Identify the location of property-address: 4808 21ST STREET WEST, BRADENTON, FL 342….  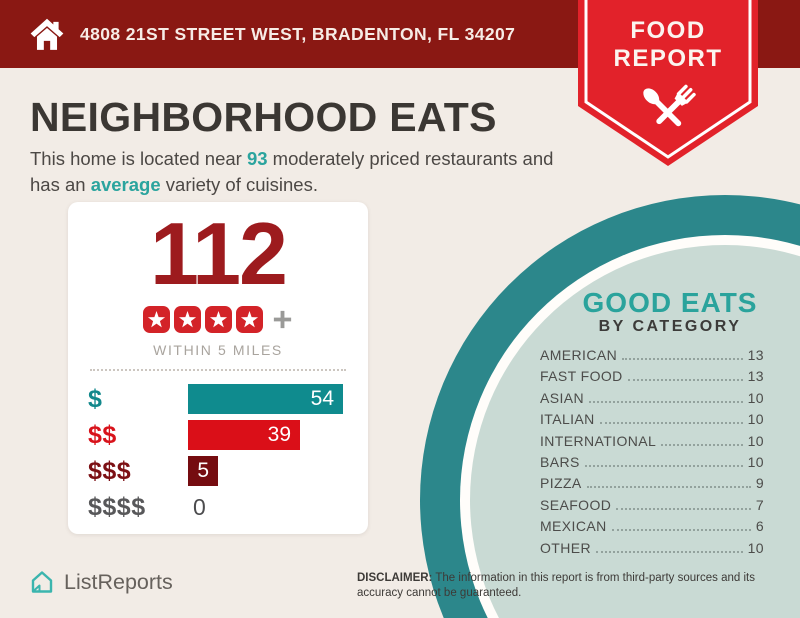
(298, 33).